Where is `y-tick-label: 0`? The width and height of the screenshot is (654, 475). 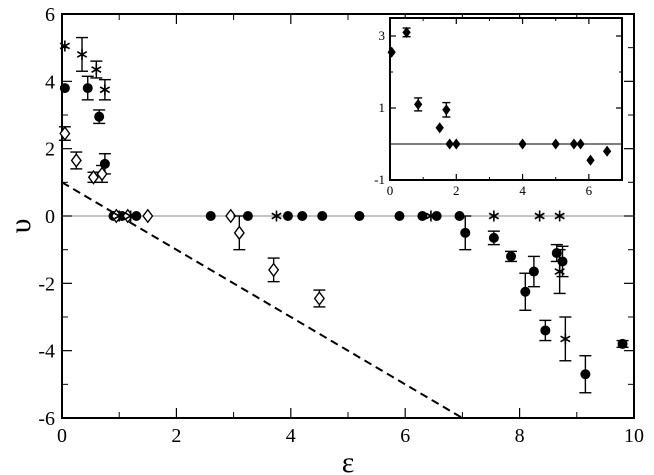
y-tick-label: 0 is located at coordinates (50, 217).